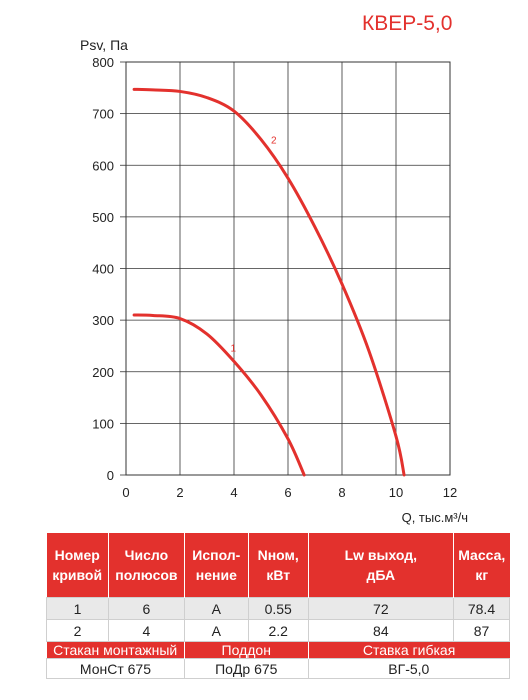 The width and height of the screenshot is (528, 700). I want to click on header-execution: Испол-нение, so click(216, 565).